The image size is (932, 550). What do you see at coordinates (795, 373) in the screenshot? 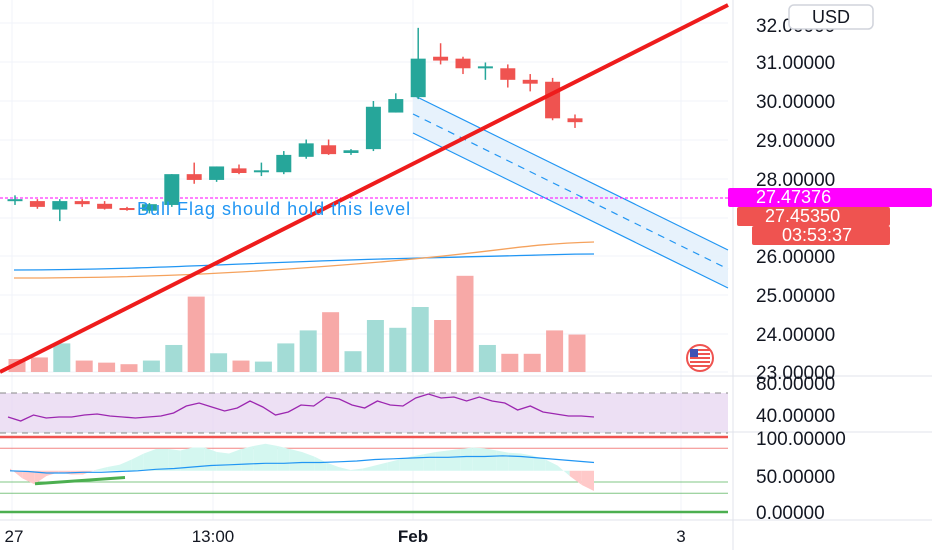
I see `price-axis-label: 23.00000` at bounding box center [795, 373].